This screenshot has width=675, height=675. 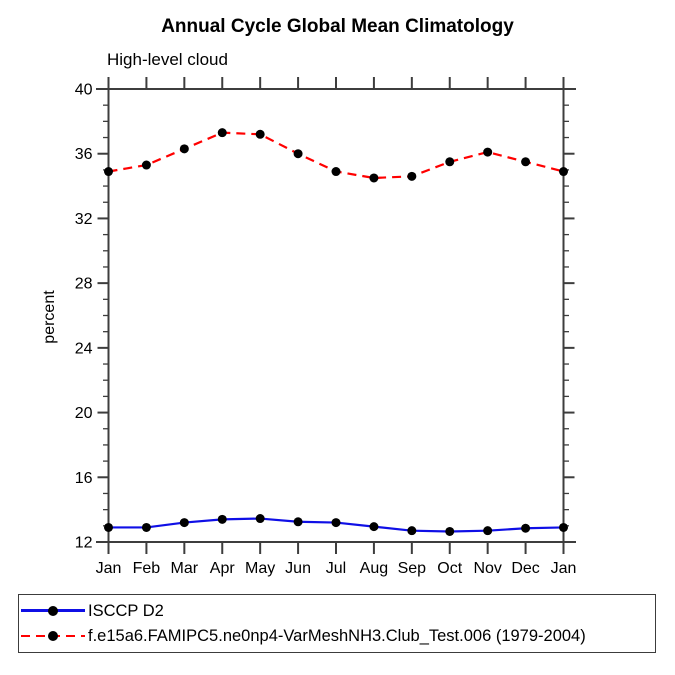 What do you see at coordinates (338, 611) in the screenshot?
I see `legend-item-isccp: ISCCP D2` at bounding box center [338, 611].